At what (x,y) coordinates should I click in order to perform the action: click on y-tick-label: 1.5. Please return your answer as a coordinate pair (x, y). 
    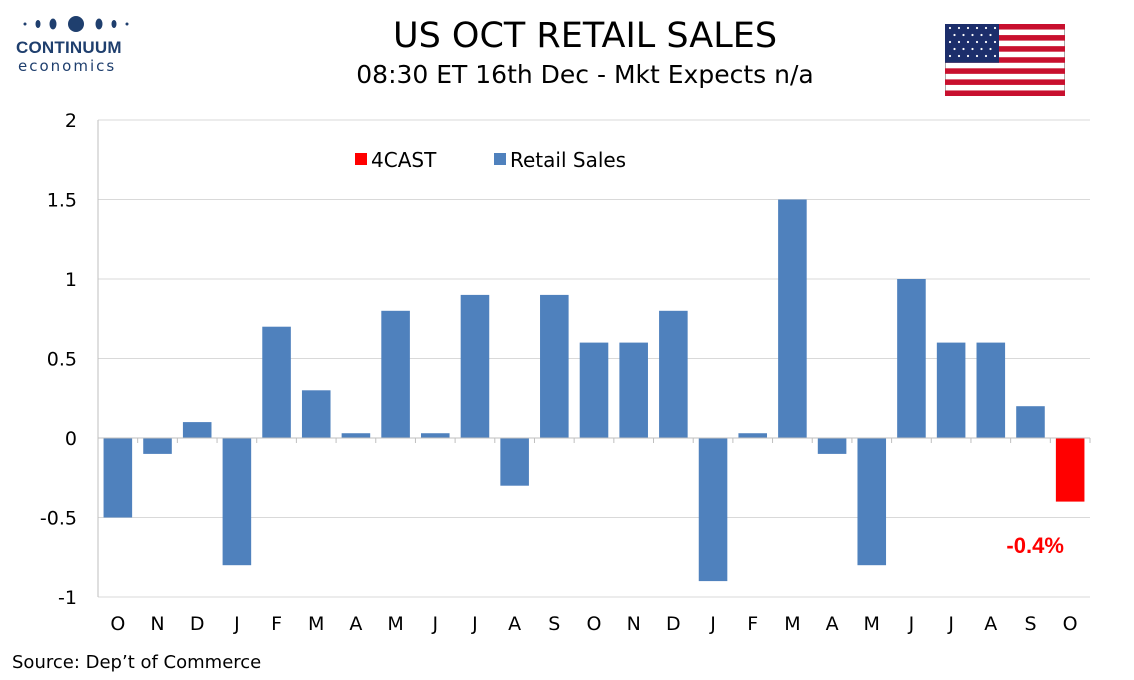
    Looking at the image, I should click on (62, 201).